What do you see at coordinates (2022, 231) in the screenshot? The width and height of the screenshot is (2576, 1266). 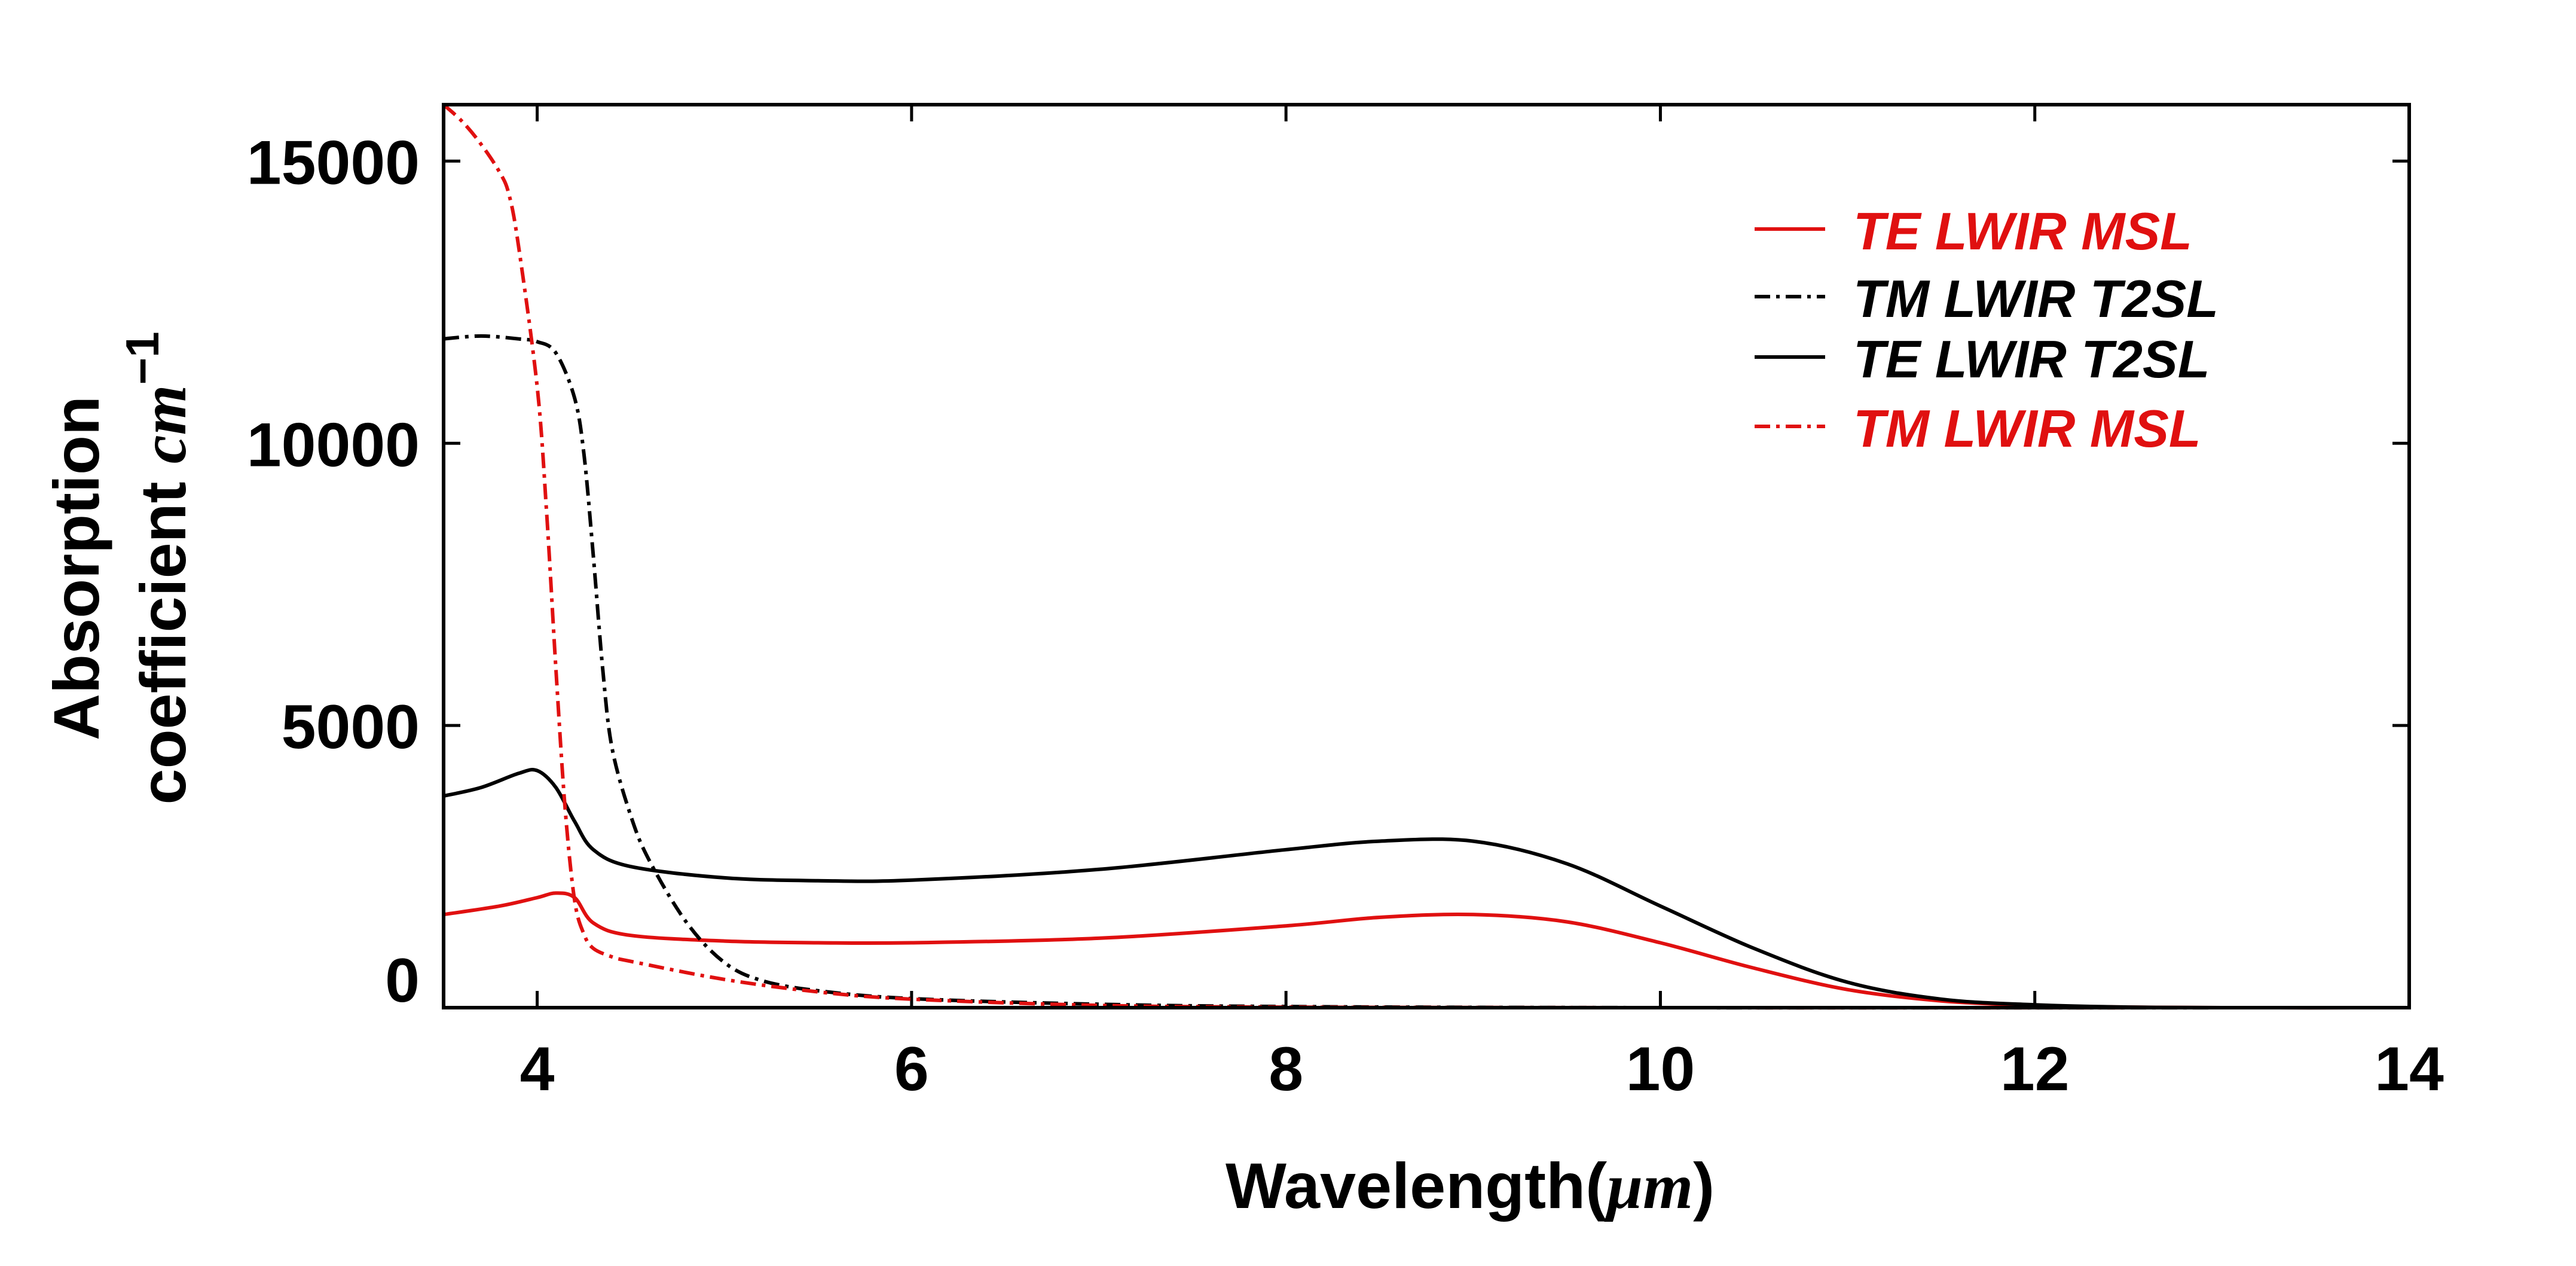 I see `legend-label-te-lwir-msl: TE LWIR MSL` at bounding box center [2022, 231].